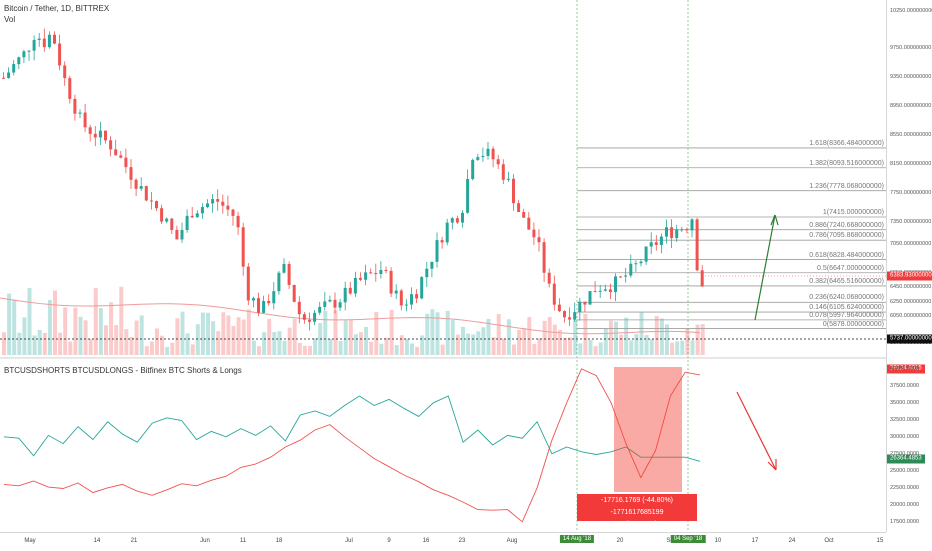 The image size is (932, 551). What do you see at coordinates (911, 243) in the screenshot?
I see `price-tick: 7050.000000000` at bounding box center [911, 243].